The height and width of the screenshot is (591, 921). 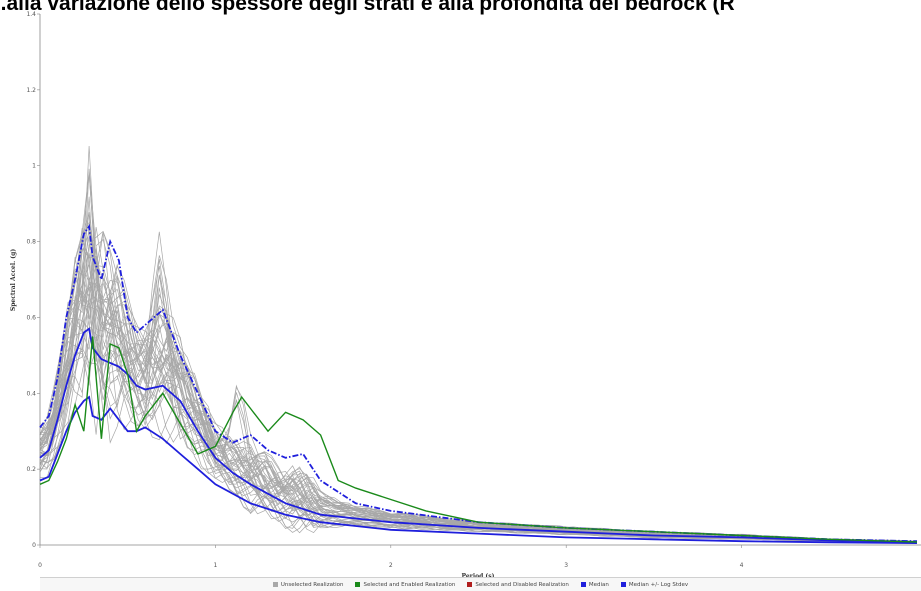 What do you see at coordinates (405, 585) in the screenshot?
I see `legend-item: Selected and Enabled Realization` at bounding box center [405, 585].